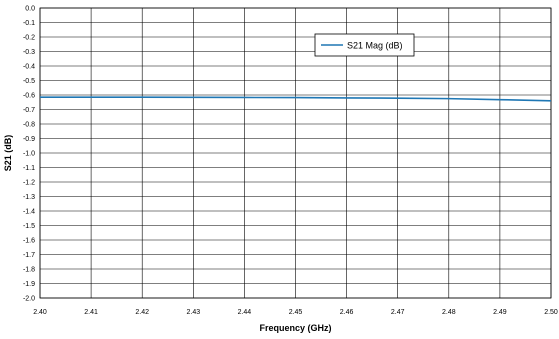 Image resolution: width=559 pixels, height=339 pixels. Describe the element at coordinates (500, 312) in the screenshot. I see `x-tick-label: 2.49` at that location.